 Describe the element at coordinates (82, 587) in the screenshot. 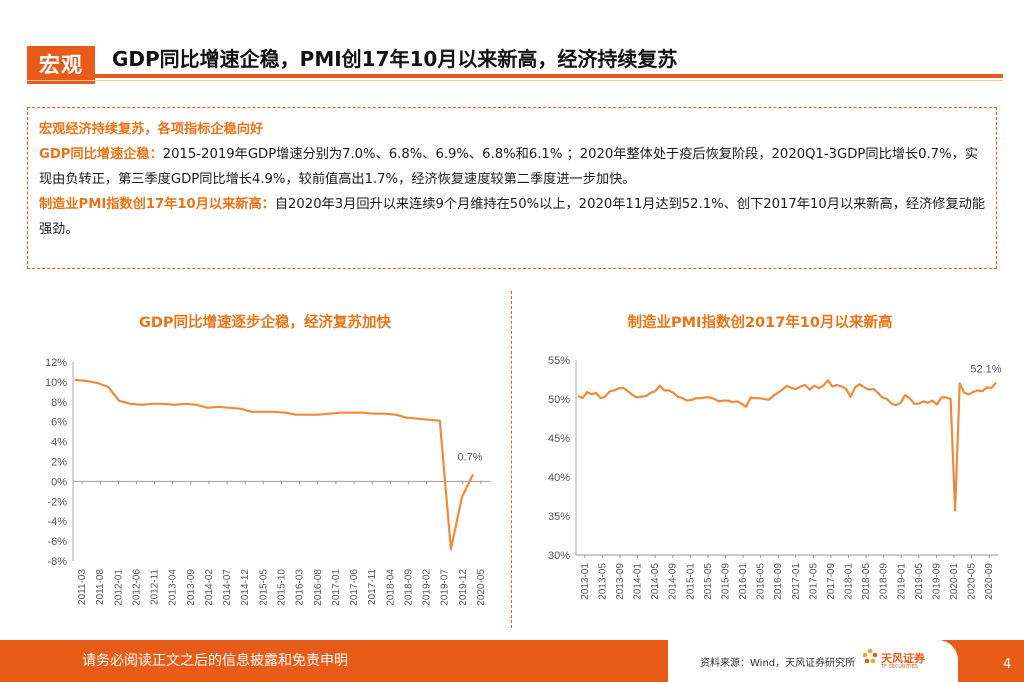

I see `x-tick-label: 2011-03` at that location.